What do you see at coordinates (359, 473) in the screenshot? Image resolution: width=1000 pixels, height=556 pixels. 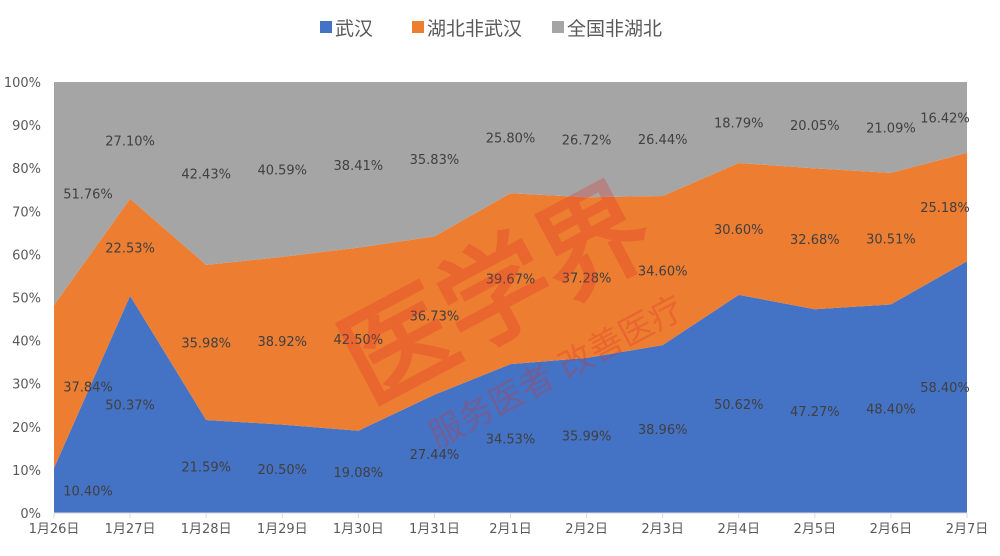 I see `data-label: 19.08%` at bounding box center [359, 473].